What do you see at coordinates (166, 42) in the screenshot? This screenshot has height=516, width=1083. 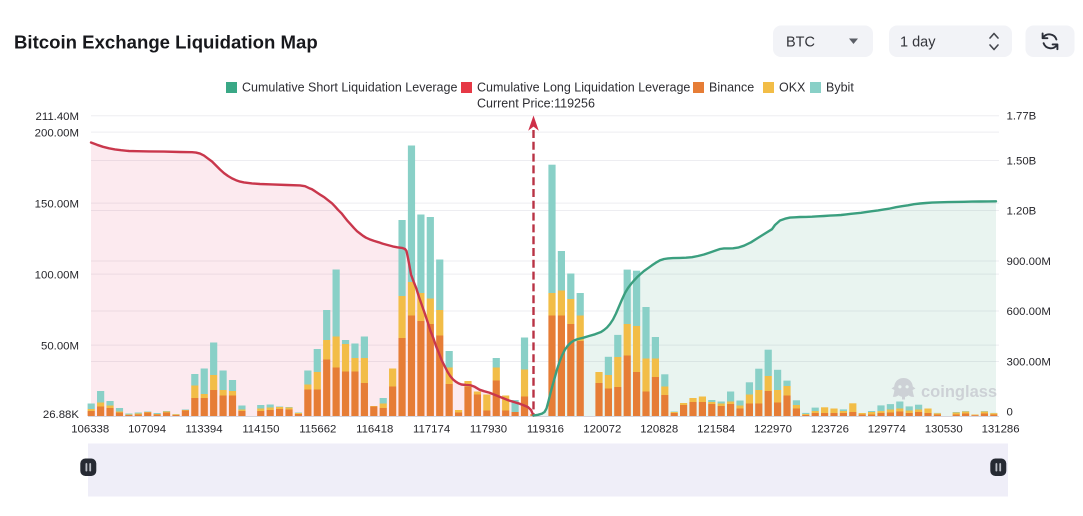 I see `svg-text:Bitcoin Exchange Liquidation M: Bitcoin Exchange Liquidation Map` at bounding box center [166, 42].